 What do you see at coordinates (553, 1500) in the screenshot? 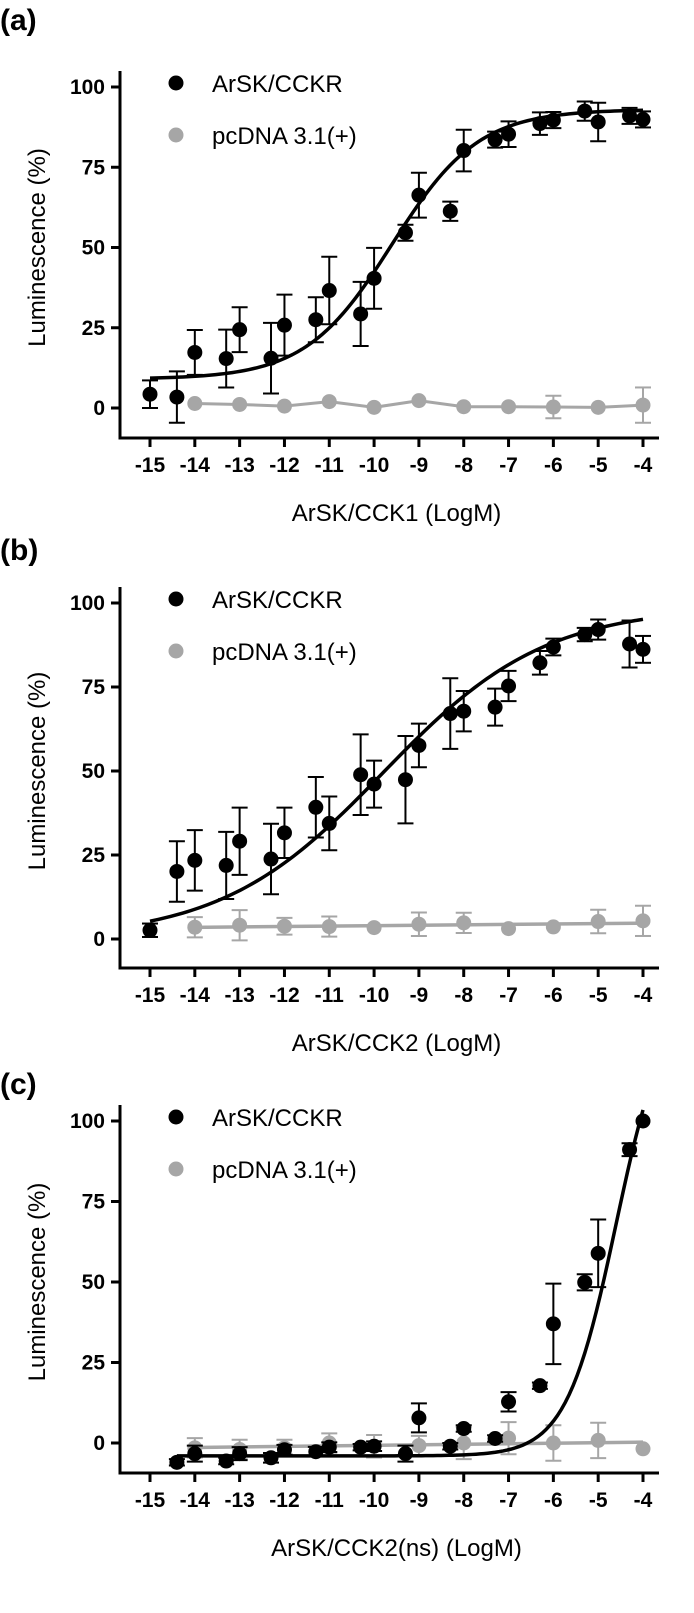
I see `x-tick-label: -6` at bounding box center [553, 1500].